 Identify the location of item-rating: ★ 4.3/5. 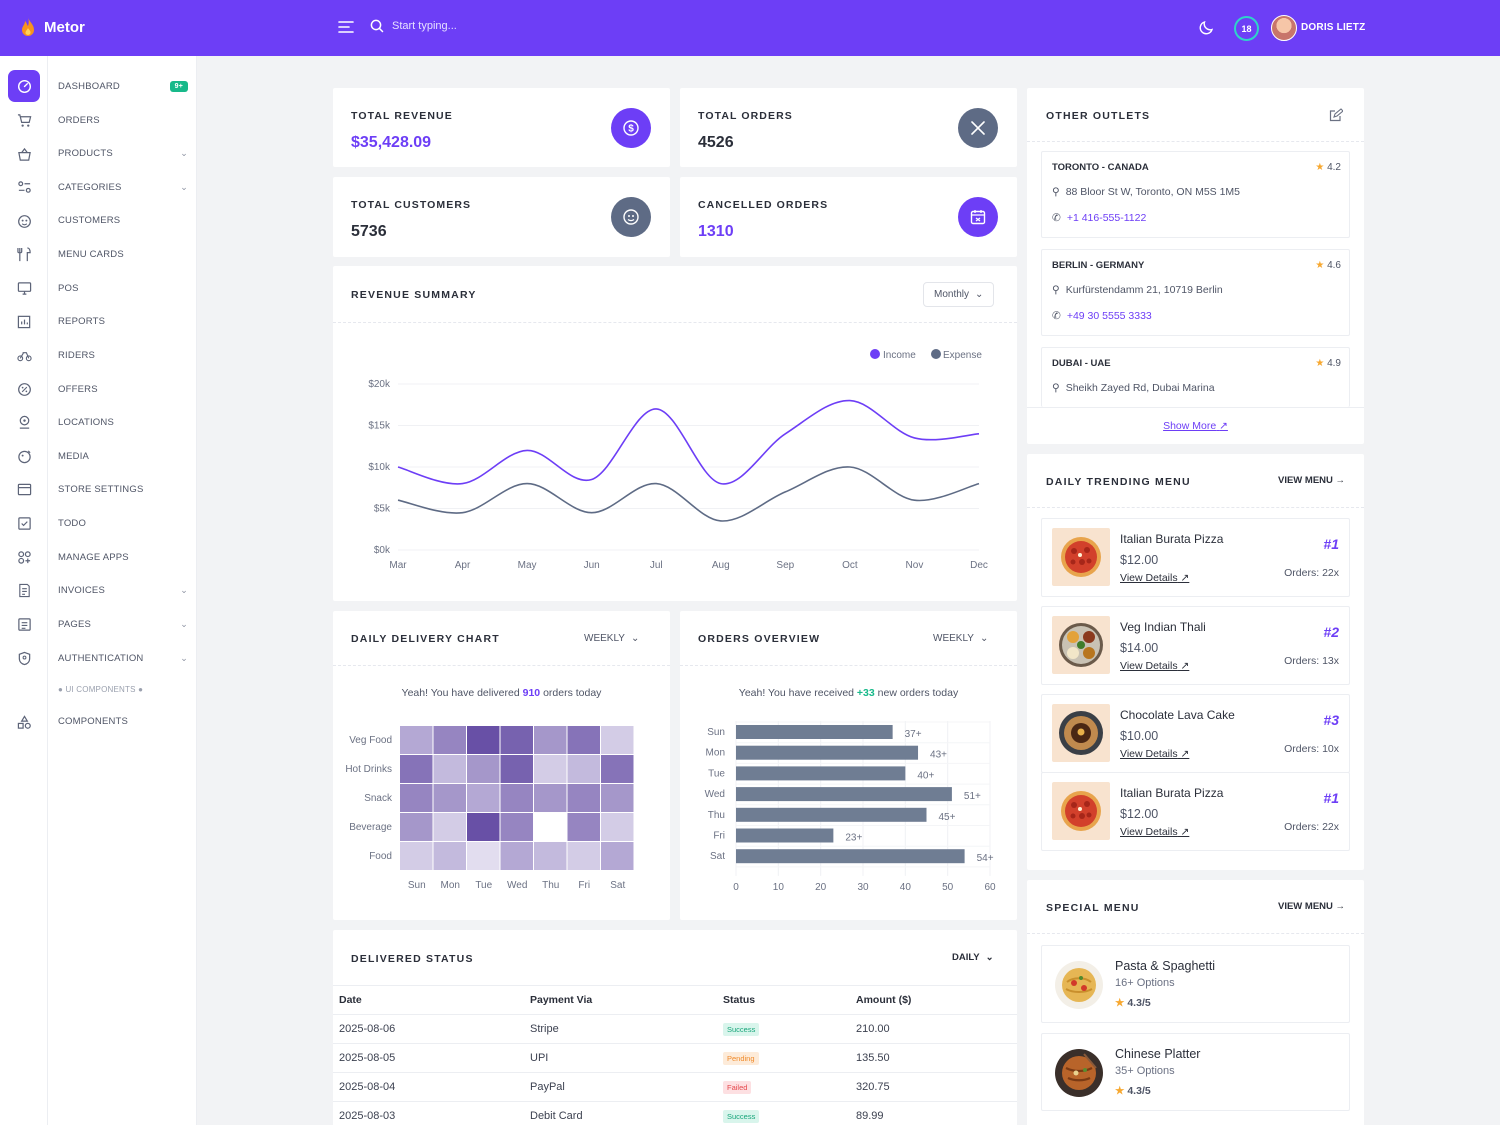
(1133, 1003).